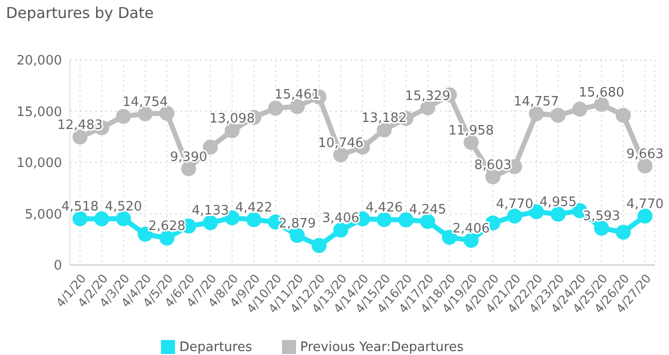  Describe the element at coordinates (39, 61) in the screenshot. I see `y-tick-label: 20,000` at that location.